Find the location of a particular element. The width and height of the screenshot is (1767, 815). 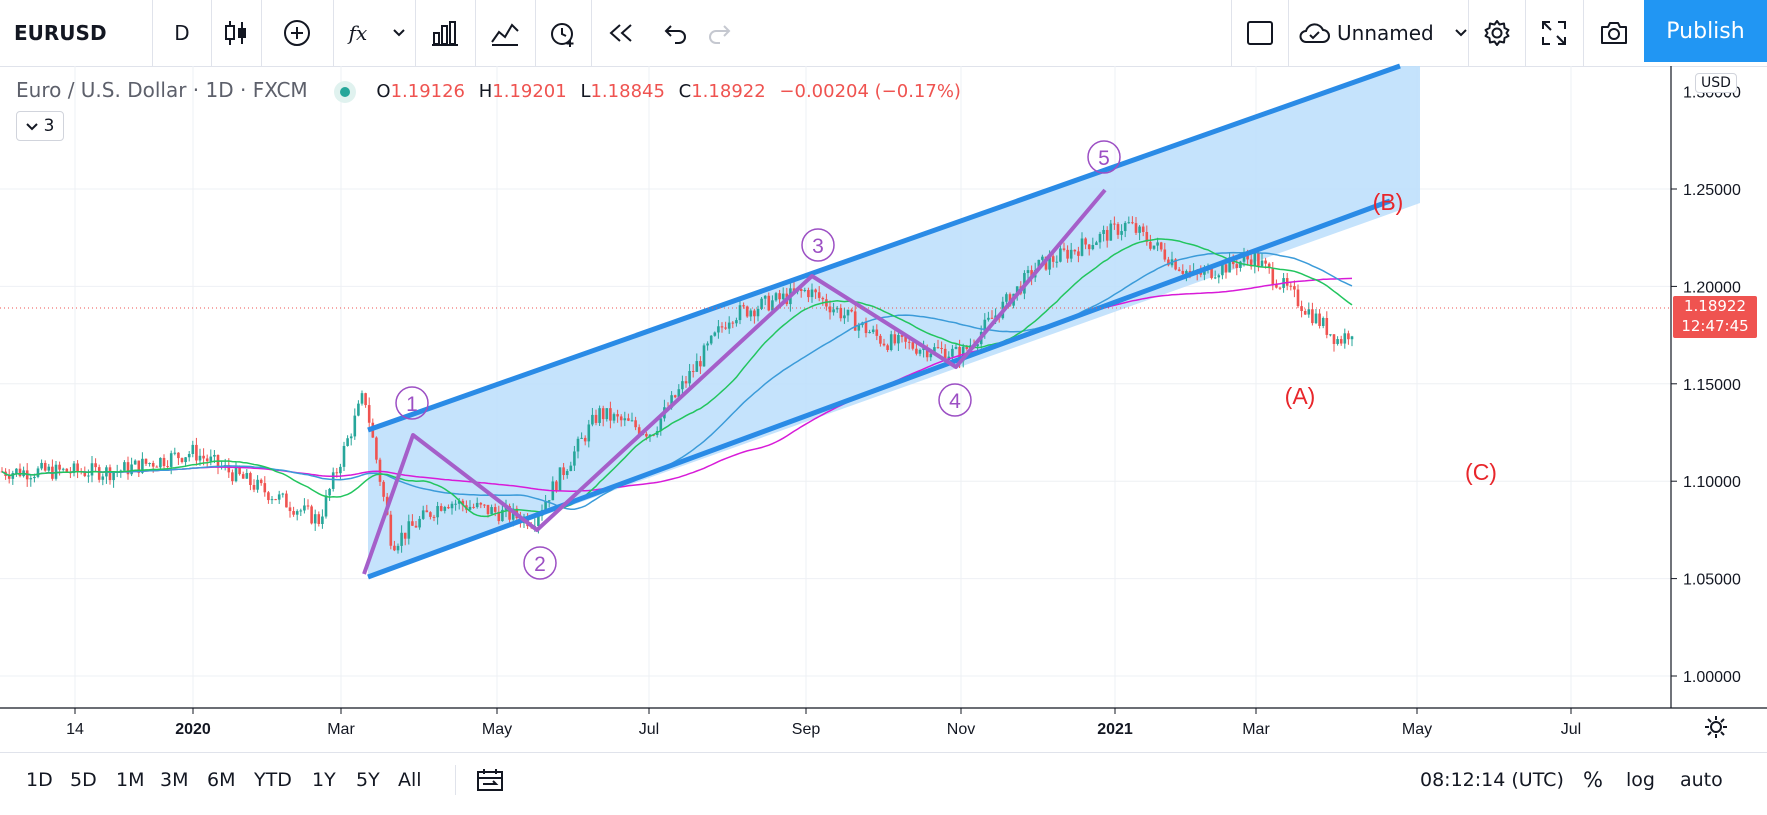

legend-high: 1.19201 is located at coordinates (529, 91).